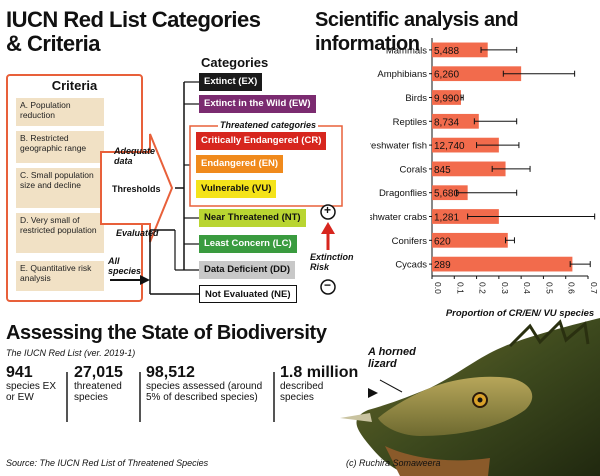  I want to click on criteria-item-b: B. Restricted geographic range, so click(60, 147).